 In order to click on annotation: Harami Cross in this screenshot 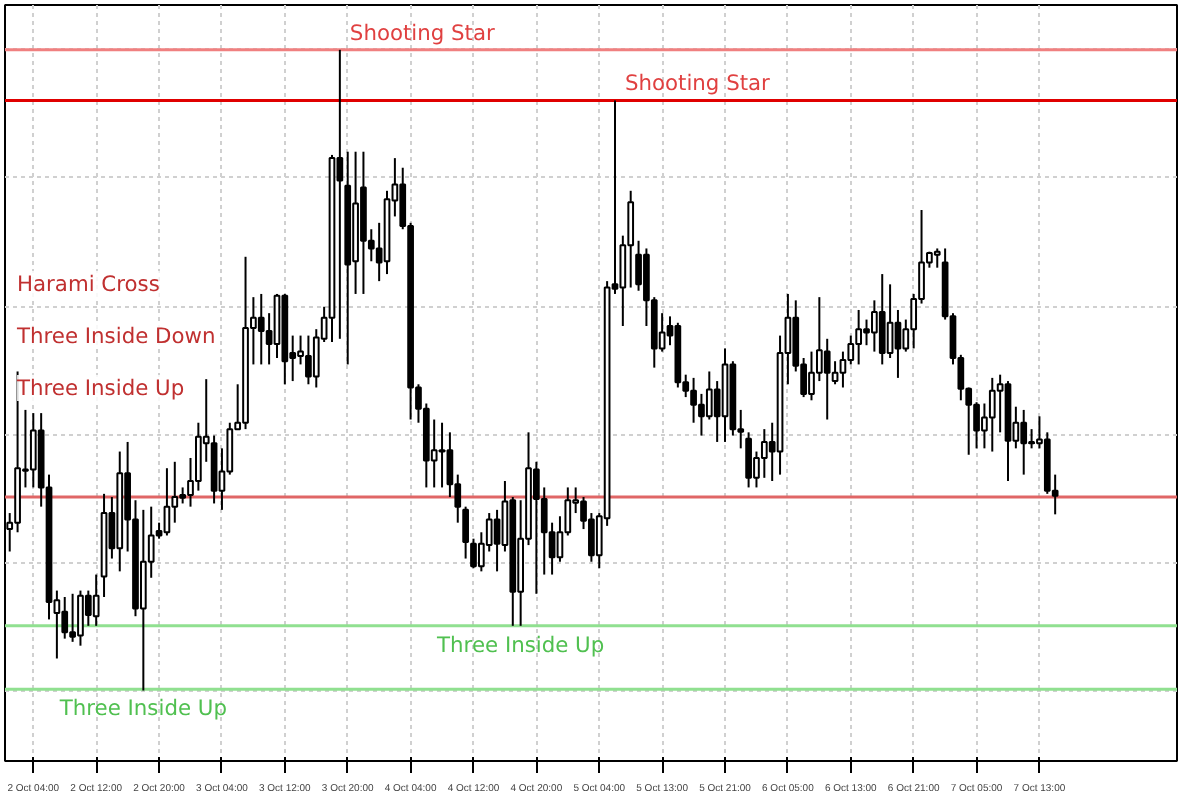, I will do `click(89, 284)`.